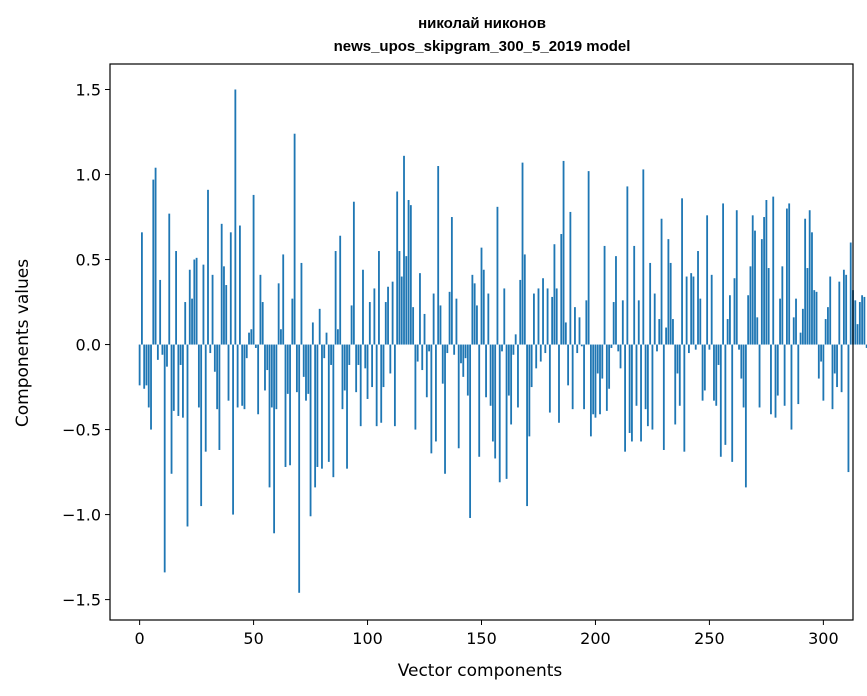  I want to click on x-tick-label: 0, so click(140, 638).